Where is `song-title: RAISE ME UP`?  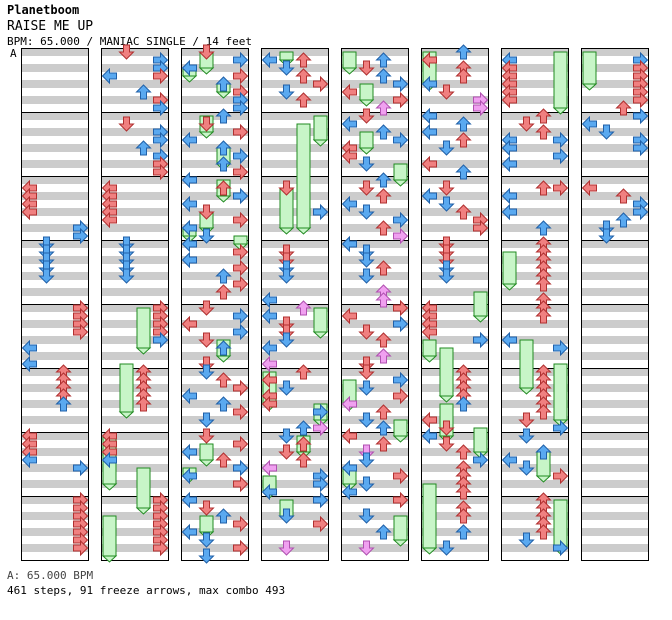 song-title: RAISE ME UP is located at coordinates (50, 26).